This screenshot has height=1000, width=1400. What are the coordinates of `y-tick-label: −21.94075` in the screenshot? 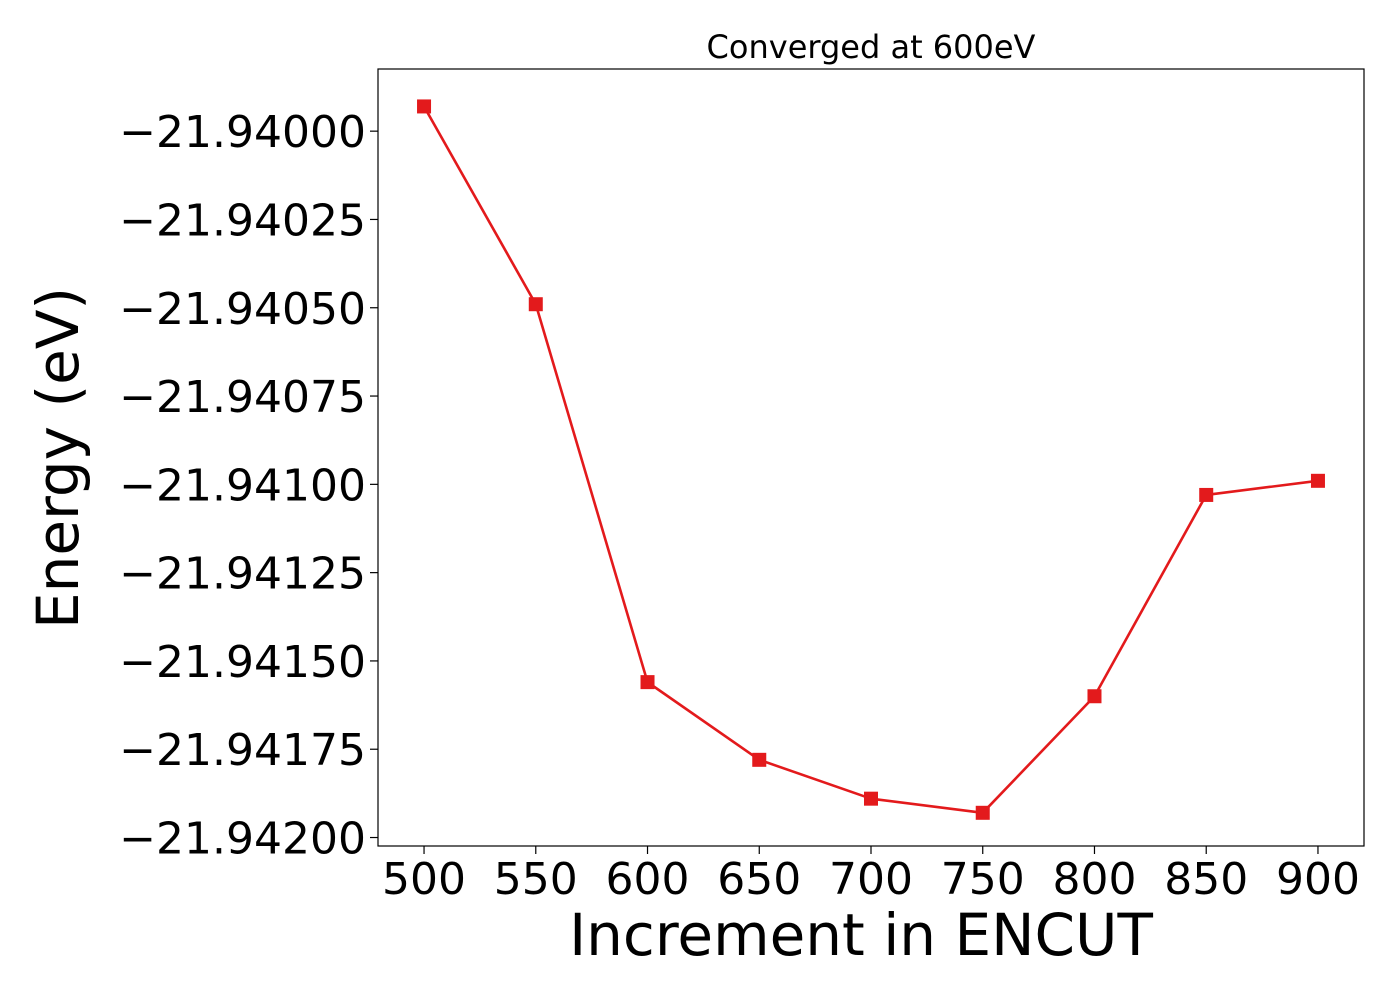 It's located at (242, 397).